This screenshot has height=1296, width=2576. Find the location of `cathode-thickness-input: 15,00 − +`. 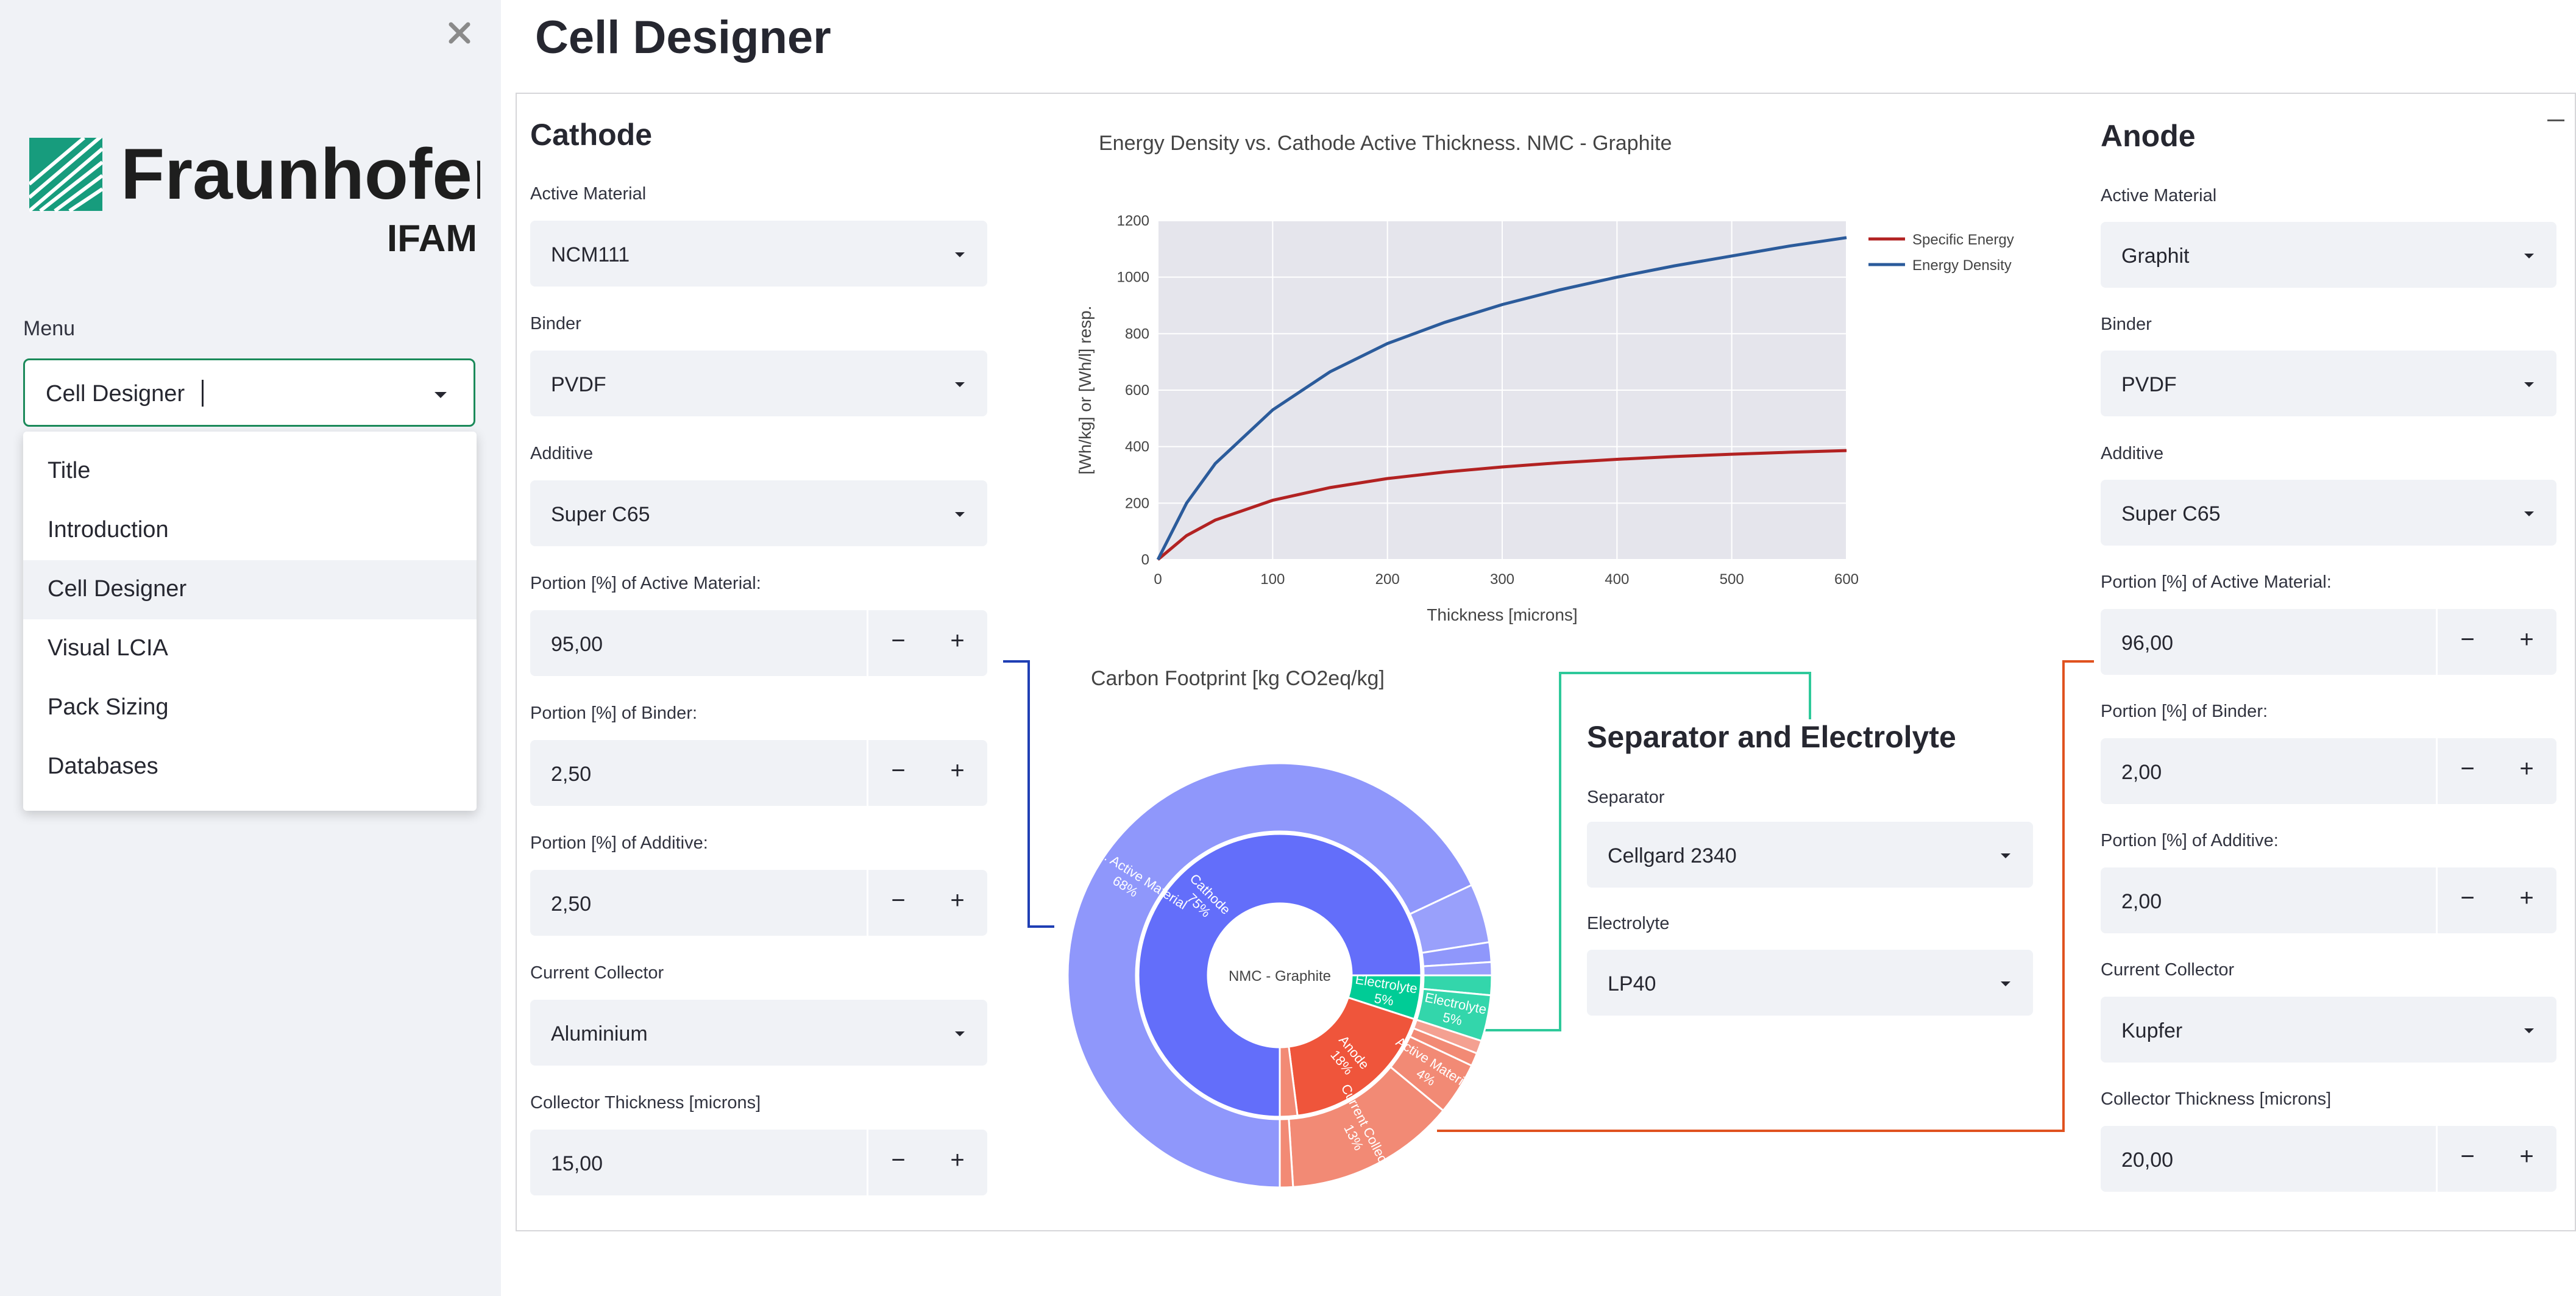

cathode-thickness-input: 15,00 − + is located at coordinates (758, 1162).